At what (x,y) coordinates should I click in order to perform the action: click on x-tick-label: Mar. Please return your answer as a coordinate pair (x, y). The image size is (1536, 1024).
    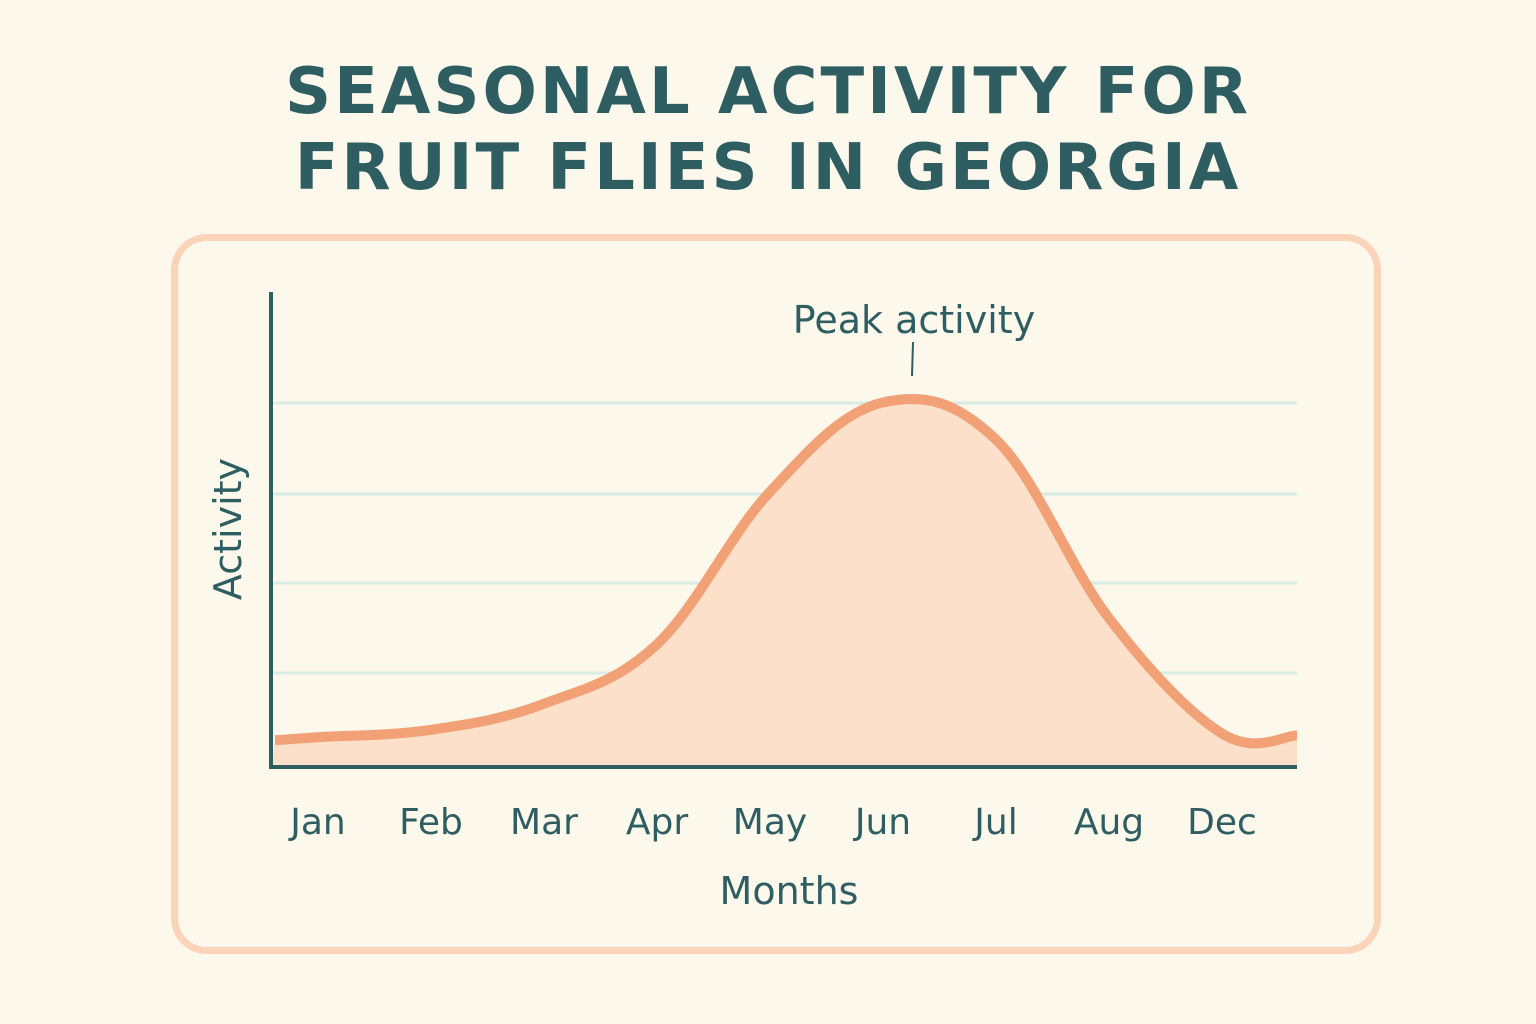
    Looking at the image, I should click on (544, 822).